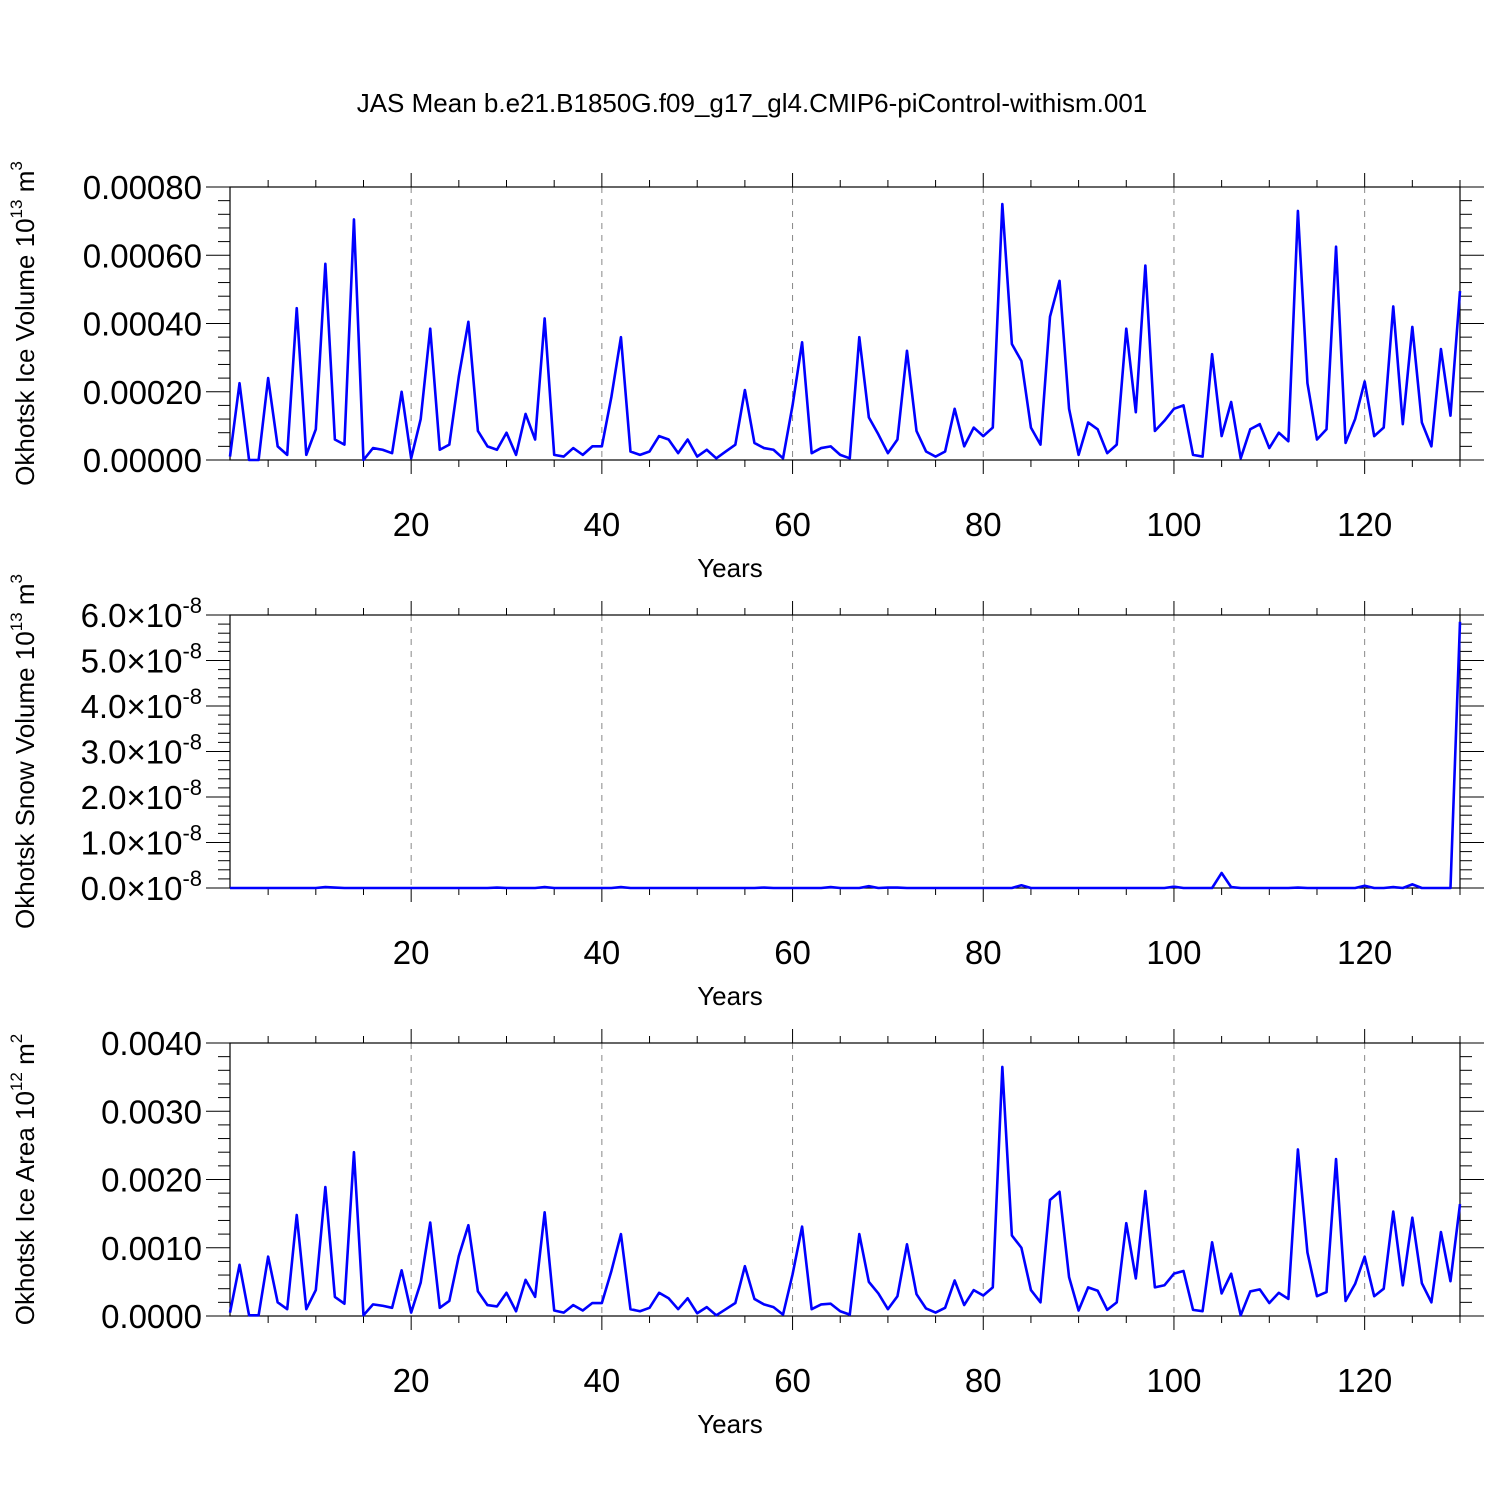 The image size is (1500, 1505). I want to click on y-tick-label-mantissa: 0.0000, so click(151, 1316).